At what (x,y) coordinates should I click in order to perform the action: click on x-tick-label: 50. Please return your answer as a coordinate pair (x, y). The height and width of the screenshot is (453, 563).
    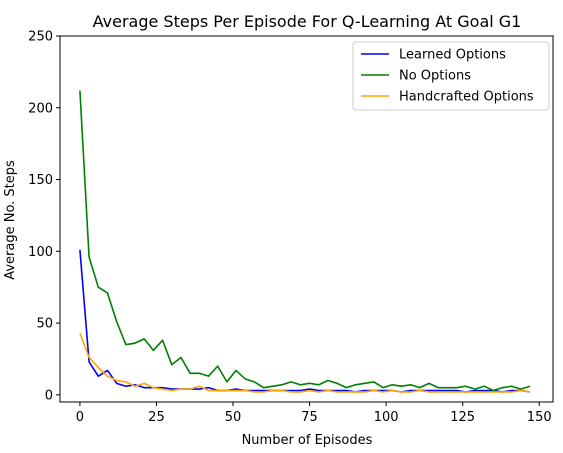
    Looking at the image, I should click on (233, 417).